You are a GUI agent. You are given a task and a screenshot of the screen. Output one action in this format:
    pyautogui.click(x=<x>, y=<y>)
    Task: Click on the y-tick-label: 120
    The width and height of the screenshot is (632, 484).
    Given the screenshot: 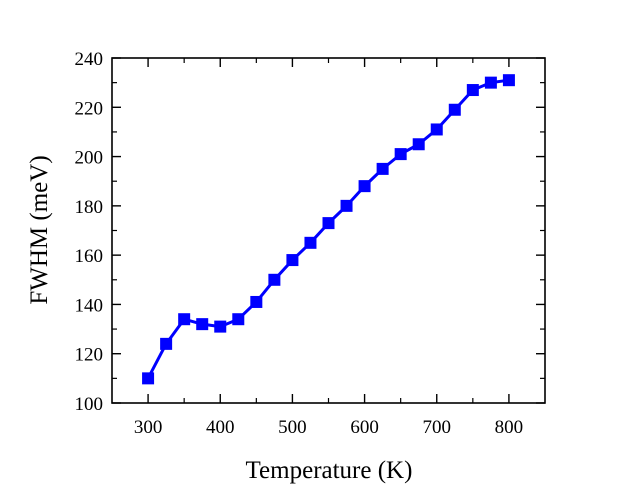 What is the action you would take?
    pyautogui.click(x=89, y=355)
    